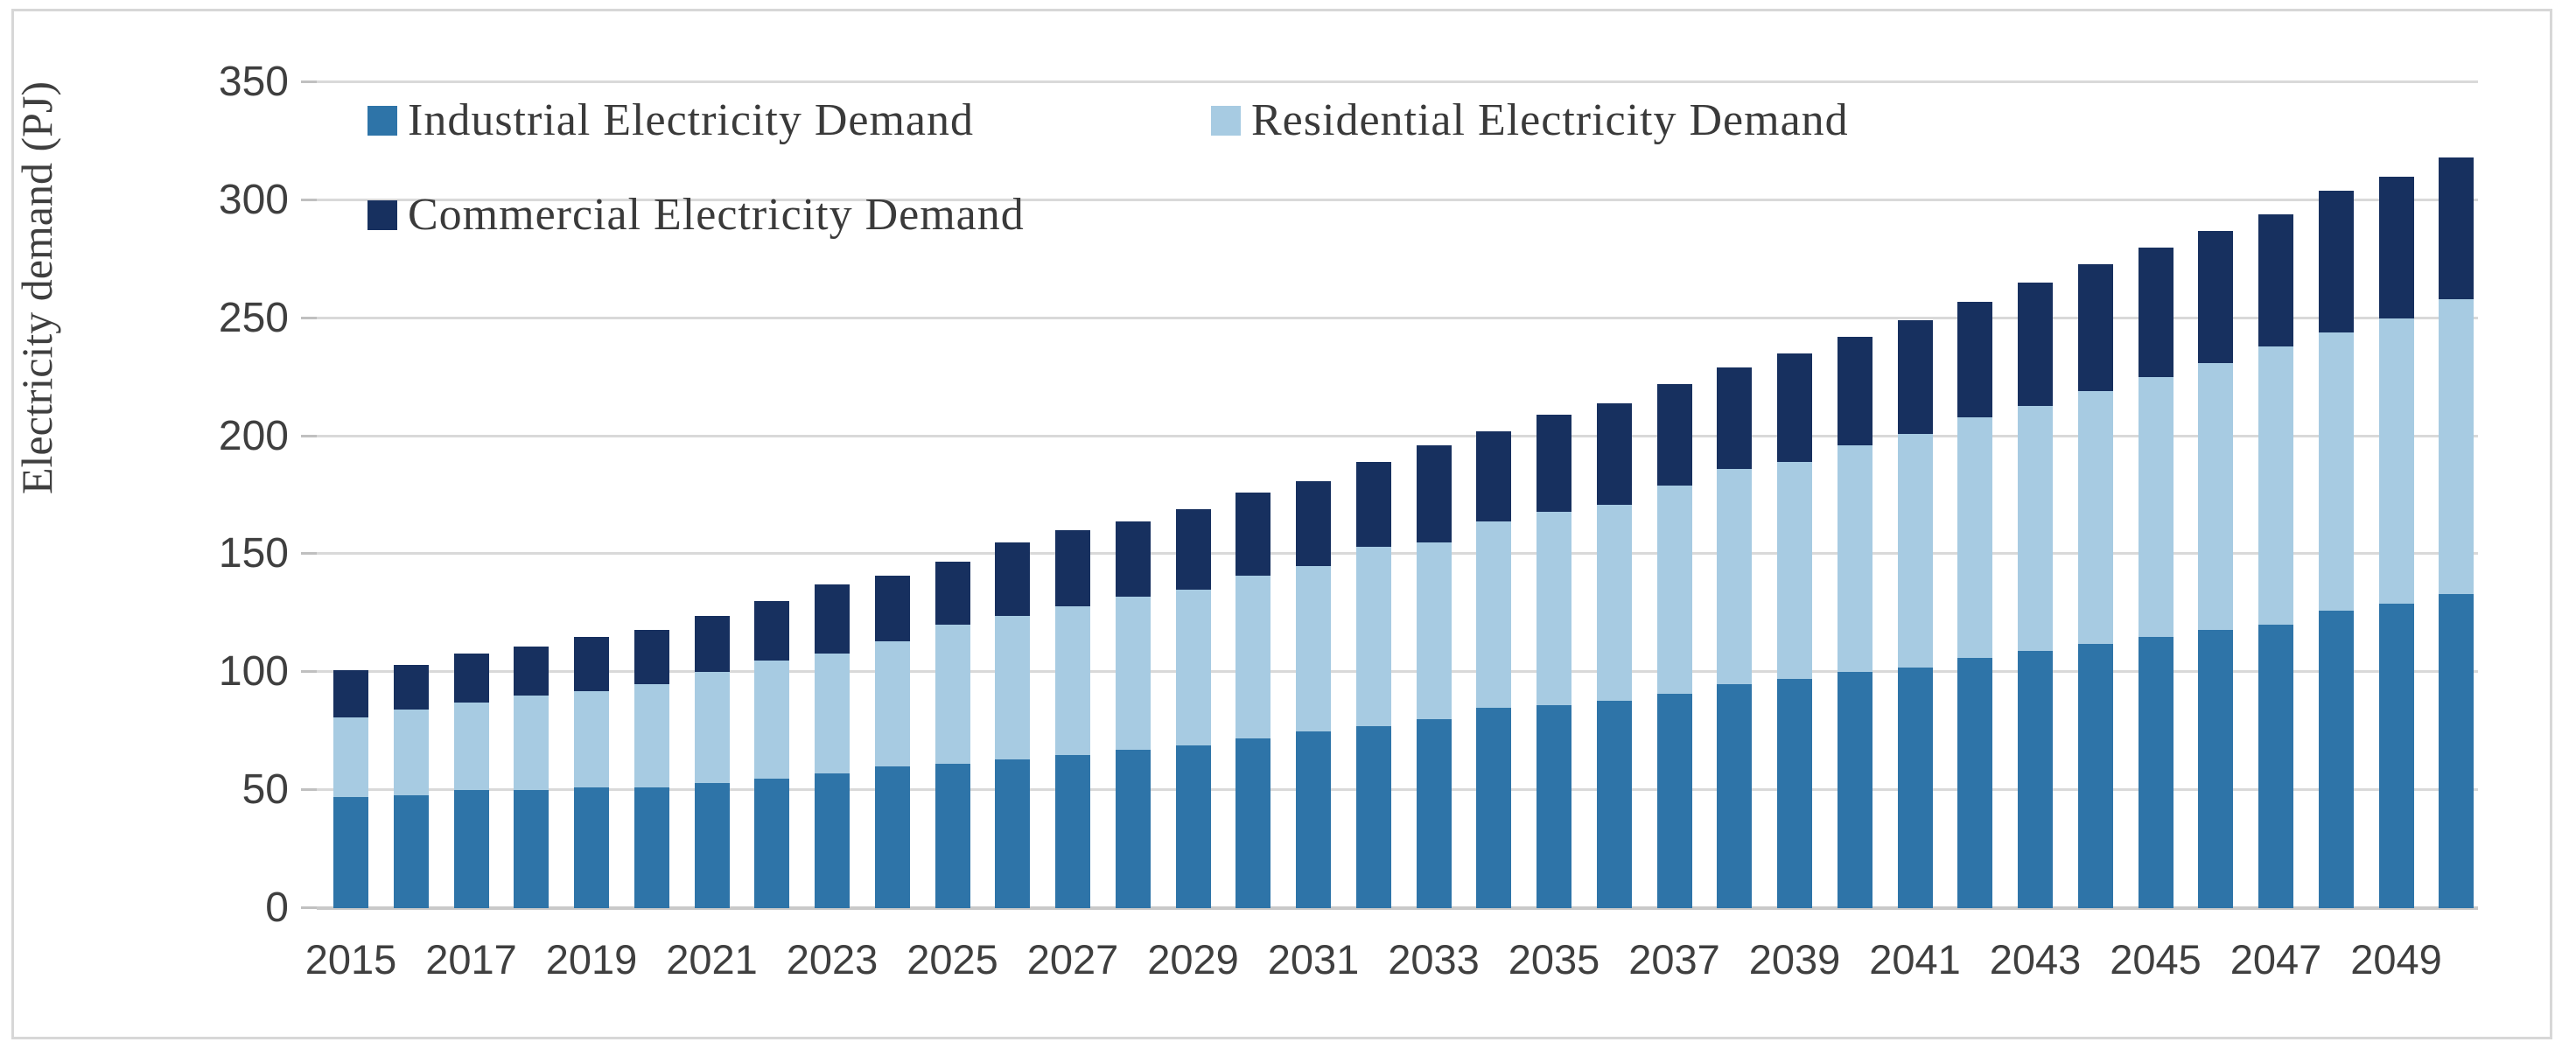 The width and height of the screenshot is (2576, 1063). I want to click on bar-segment-2019-industrial, so click(591, 847).